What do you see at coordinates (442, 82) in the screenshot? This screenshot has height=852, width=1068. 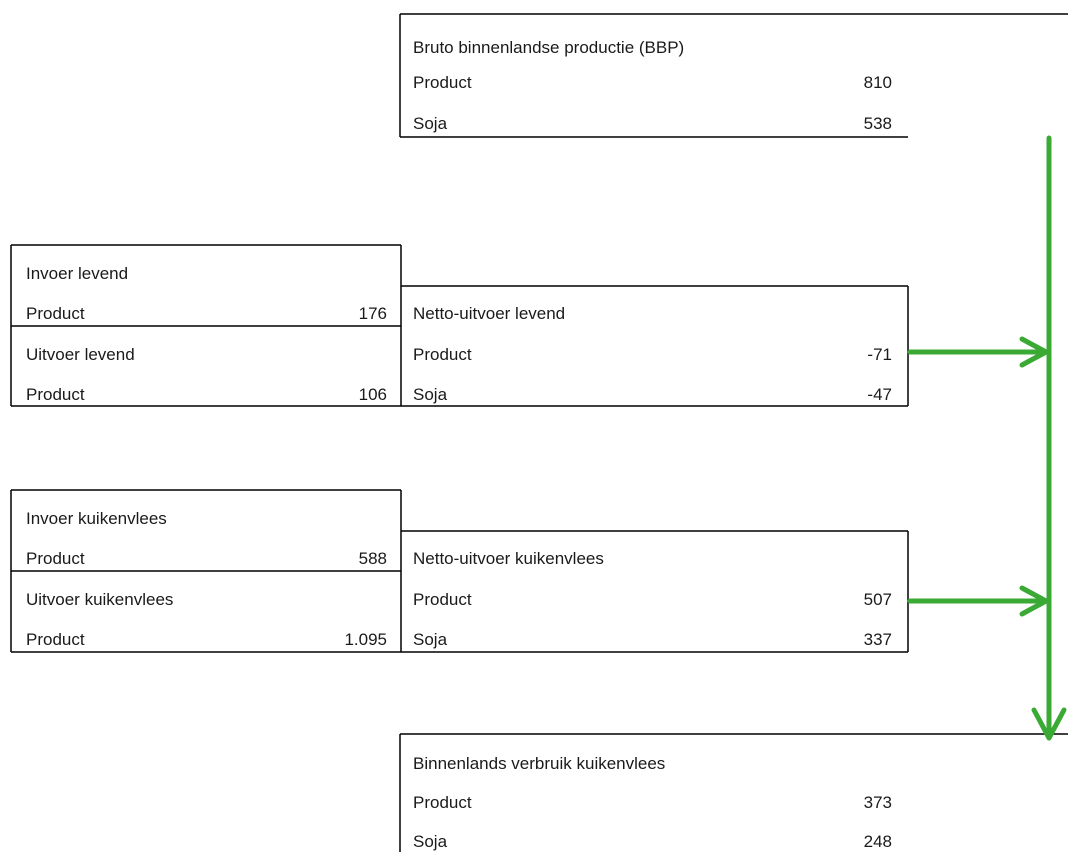 I see `bbp-product-label: Product` at bounding box center [442, 82].